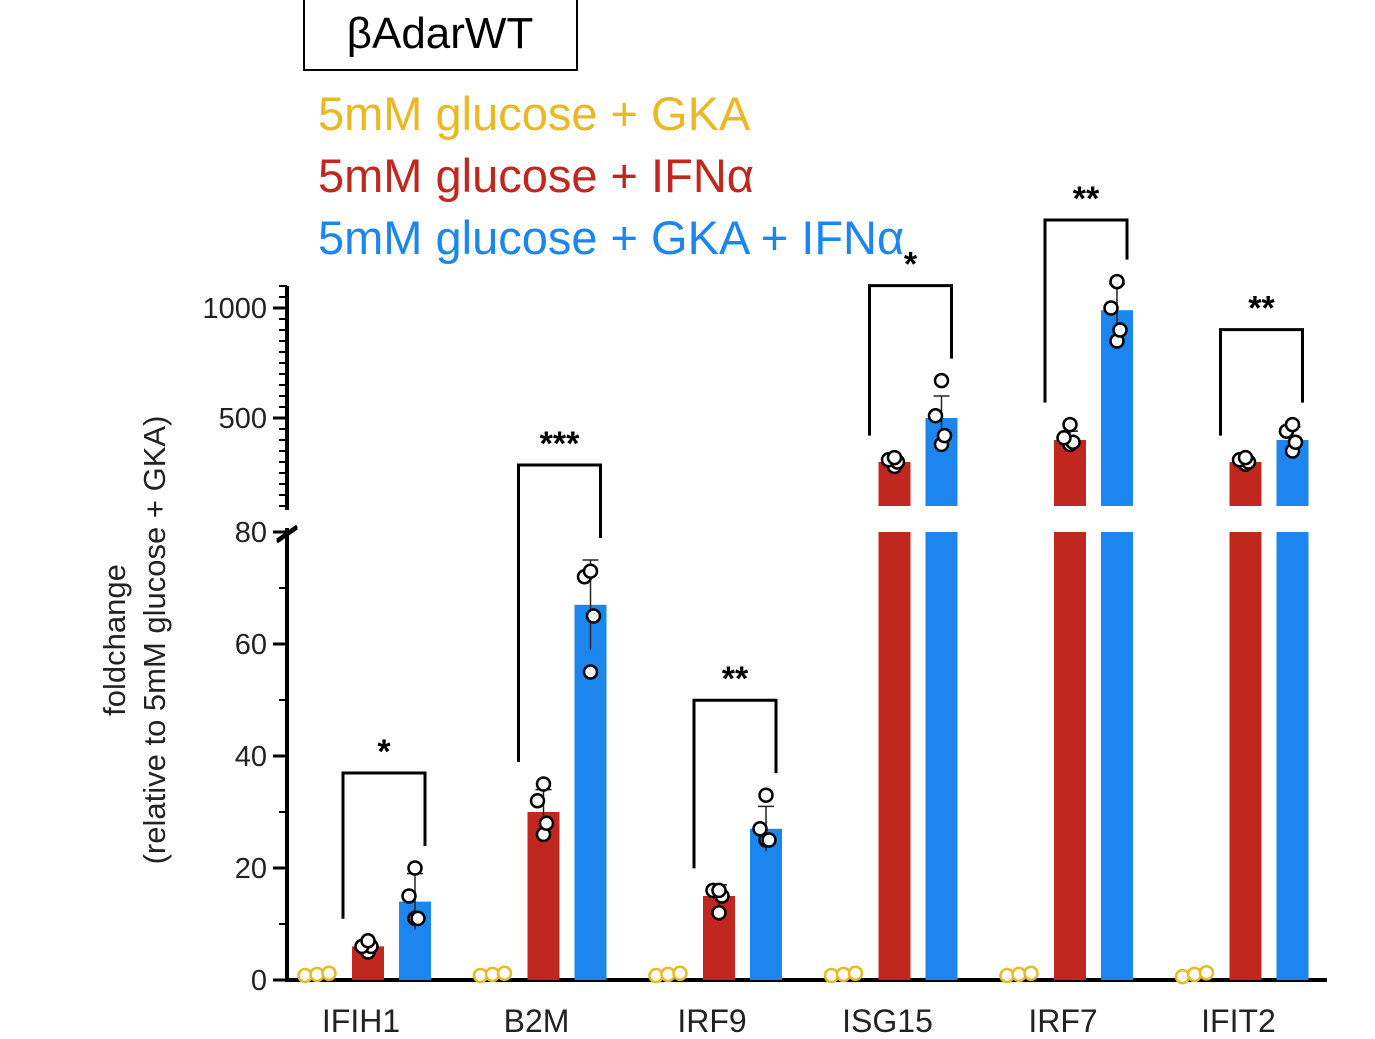  I want to click on x-tick-label: IFIH1, so click(361, 1021).